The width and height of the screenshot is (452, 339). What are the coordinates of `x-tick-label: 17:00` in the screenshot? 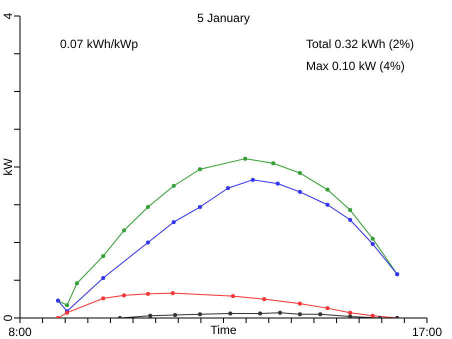 It's located at (427, 332).